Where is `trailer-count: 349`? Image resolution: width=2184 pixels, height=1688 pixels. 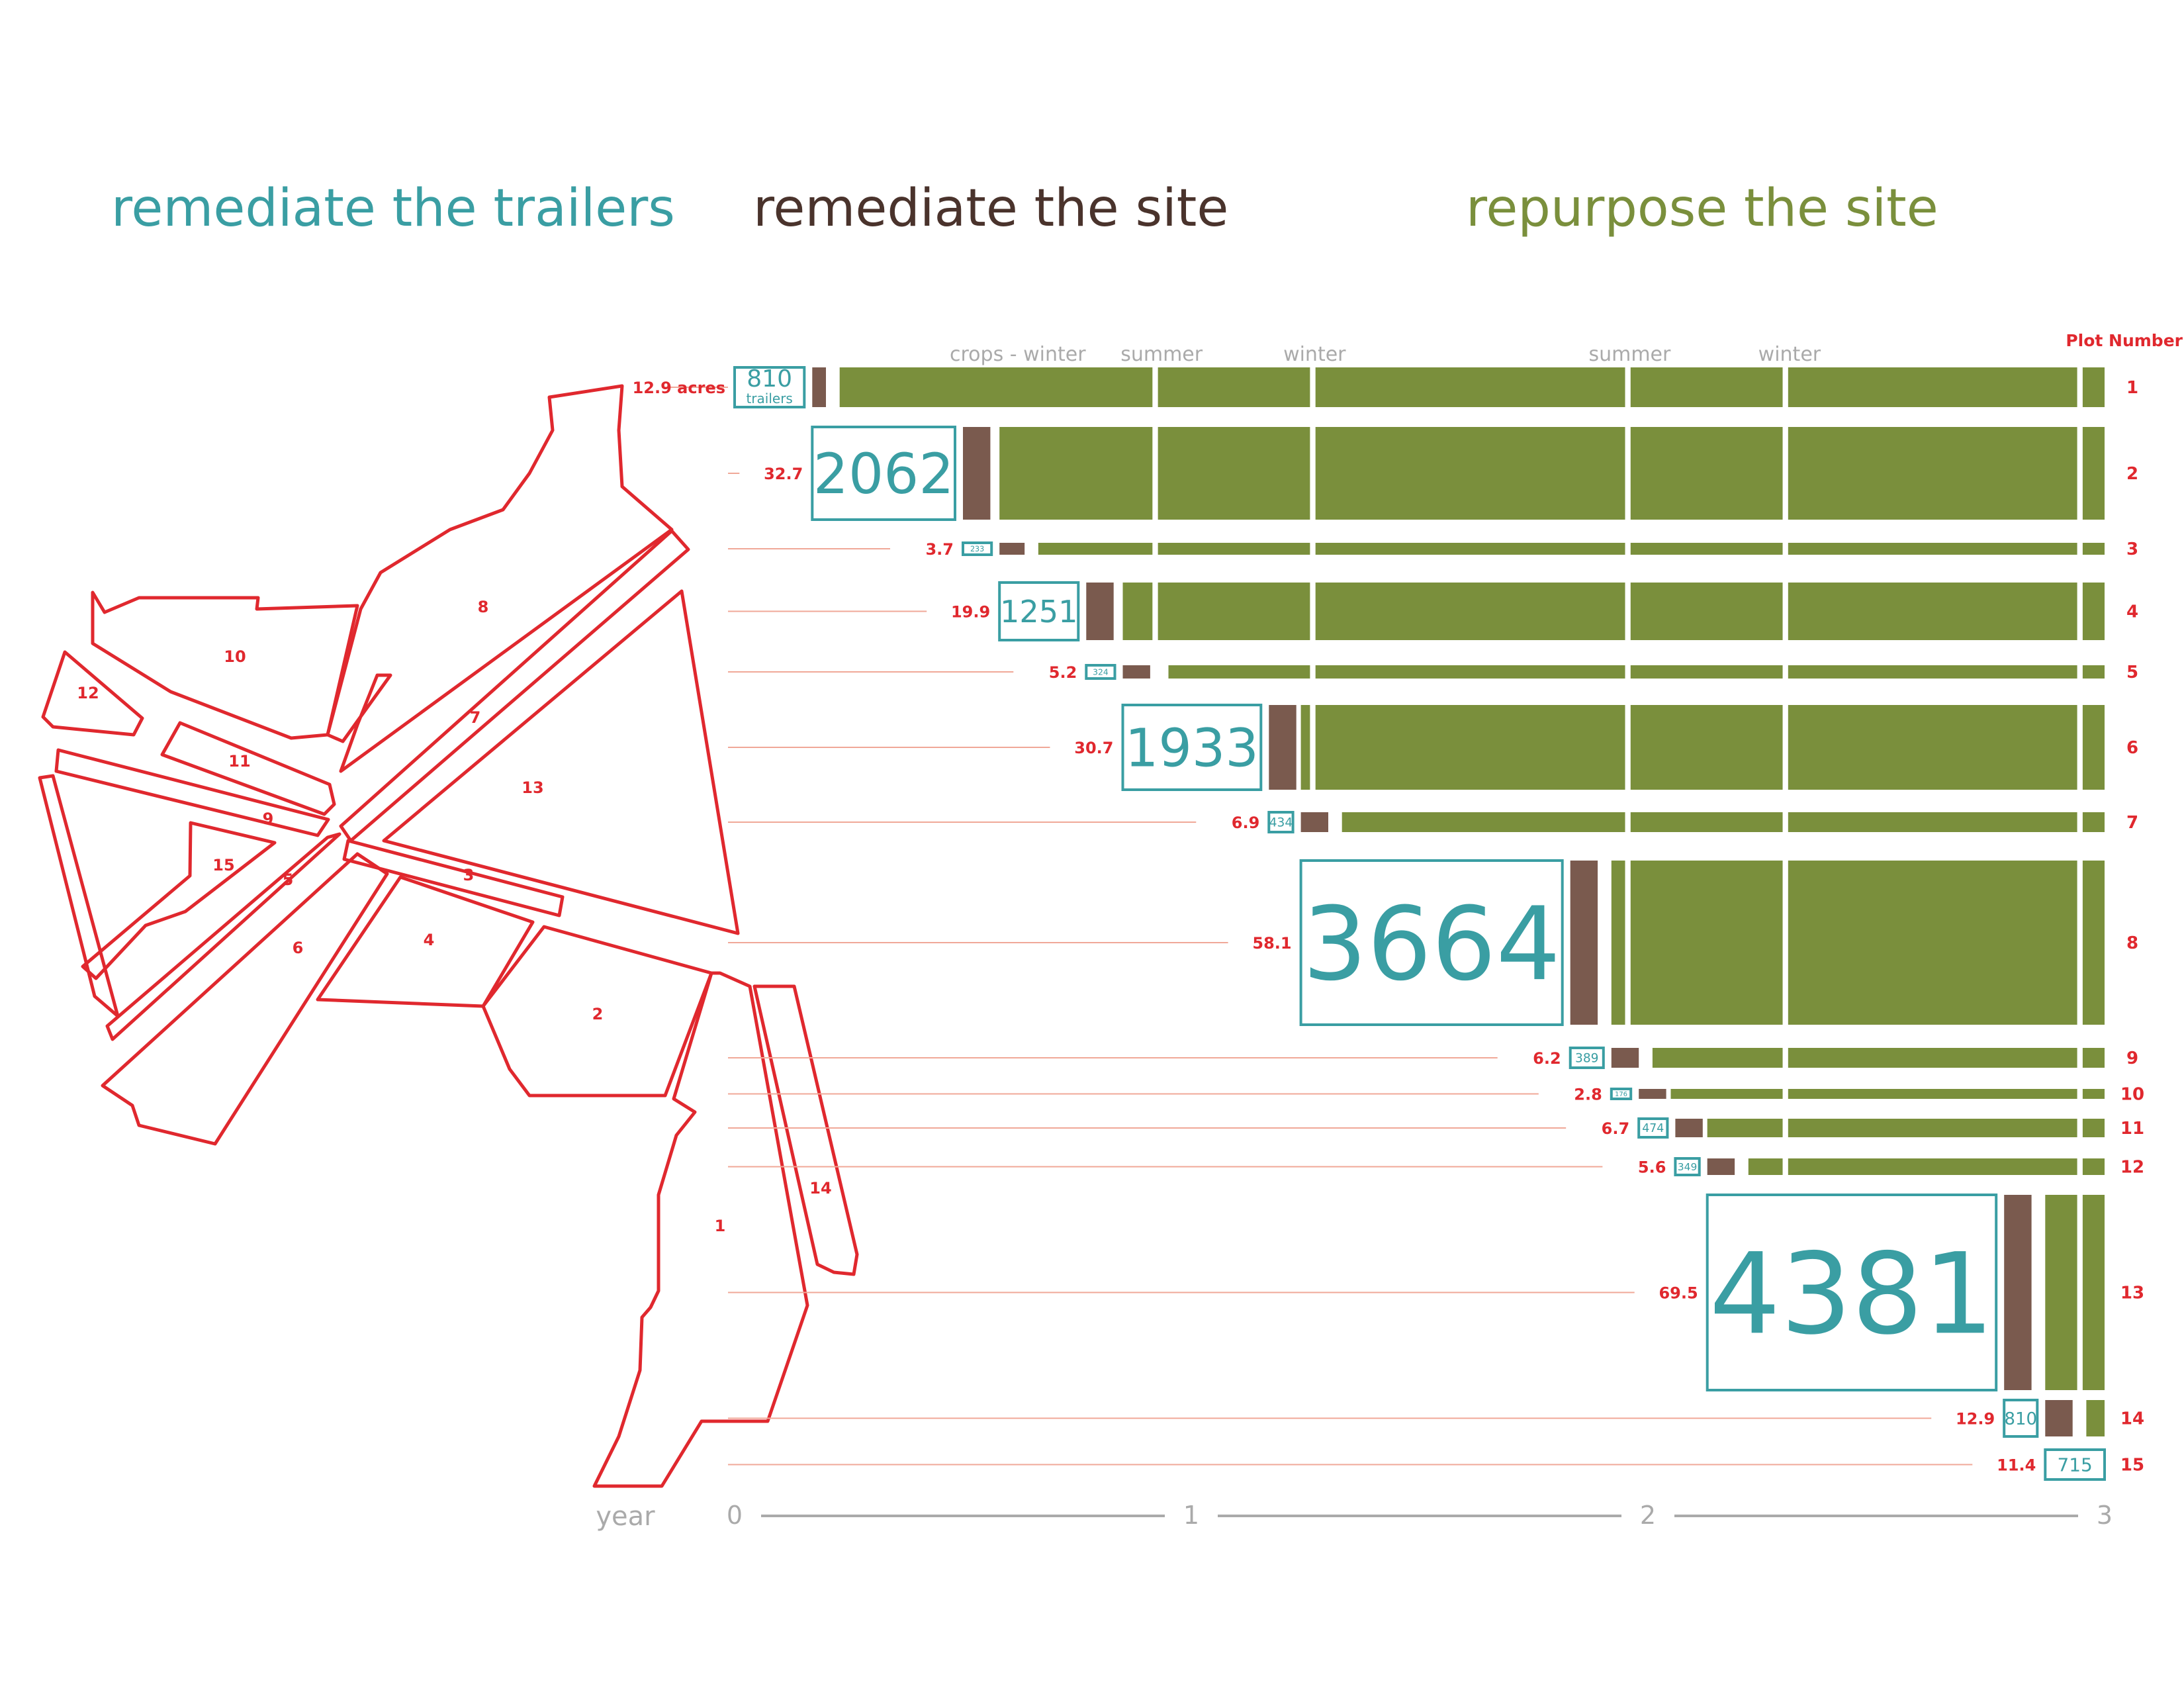 trailer-count: 349 is located at coordinates (1688, 1167).